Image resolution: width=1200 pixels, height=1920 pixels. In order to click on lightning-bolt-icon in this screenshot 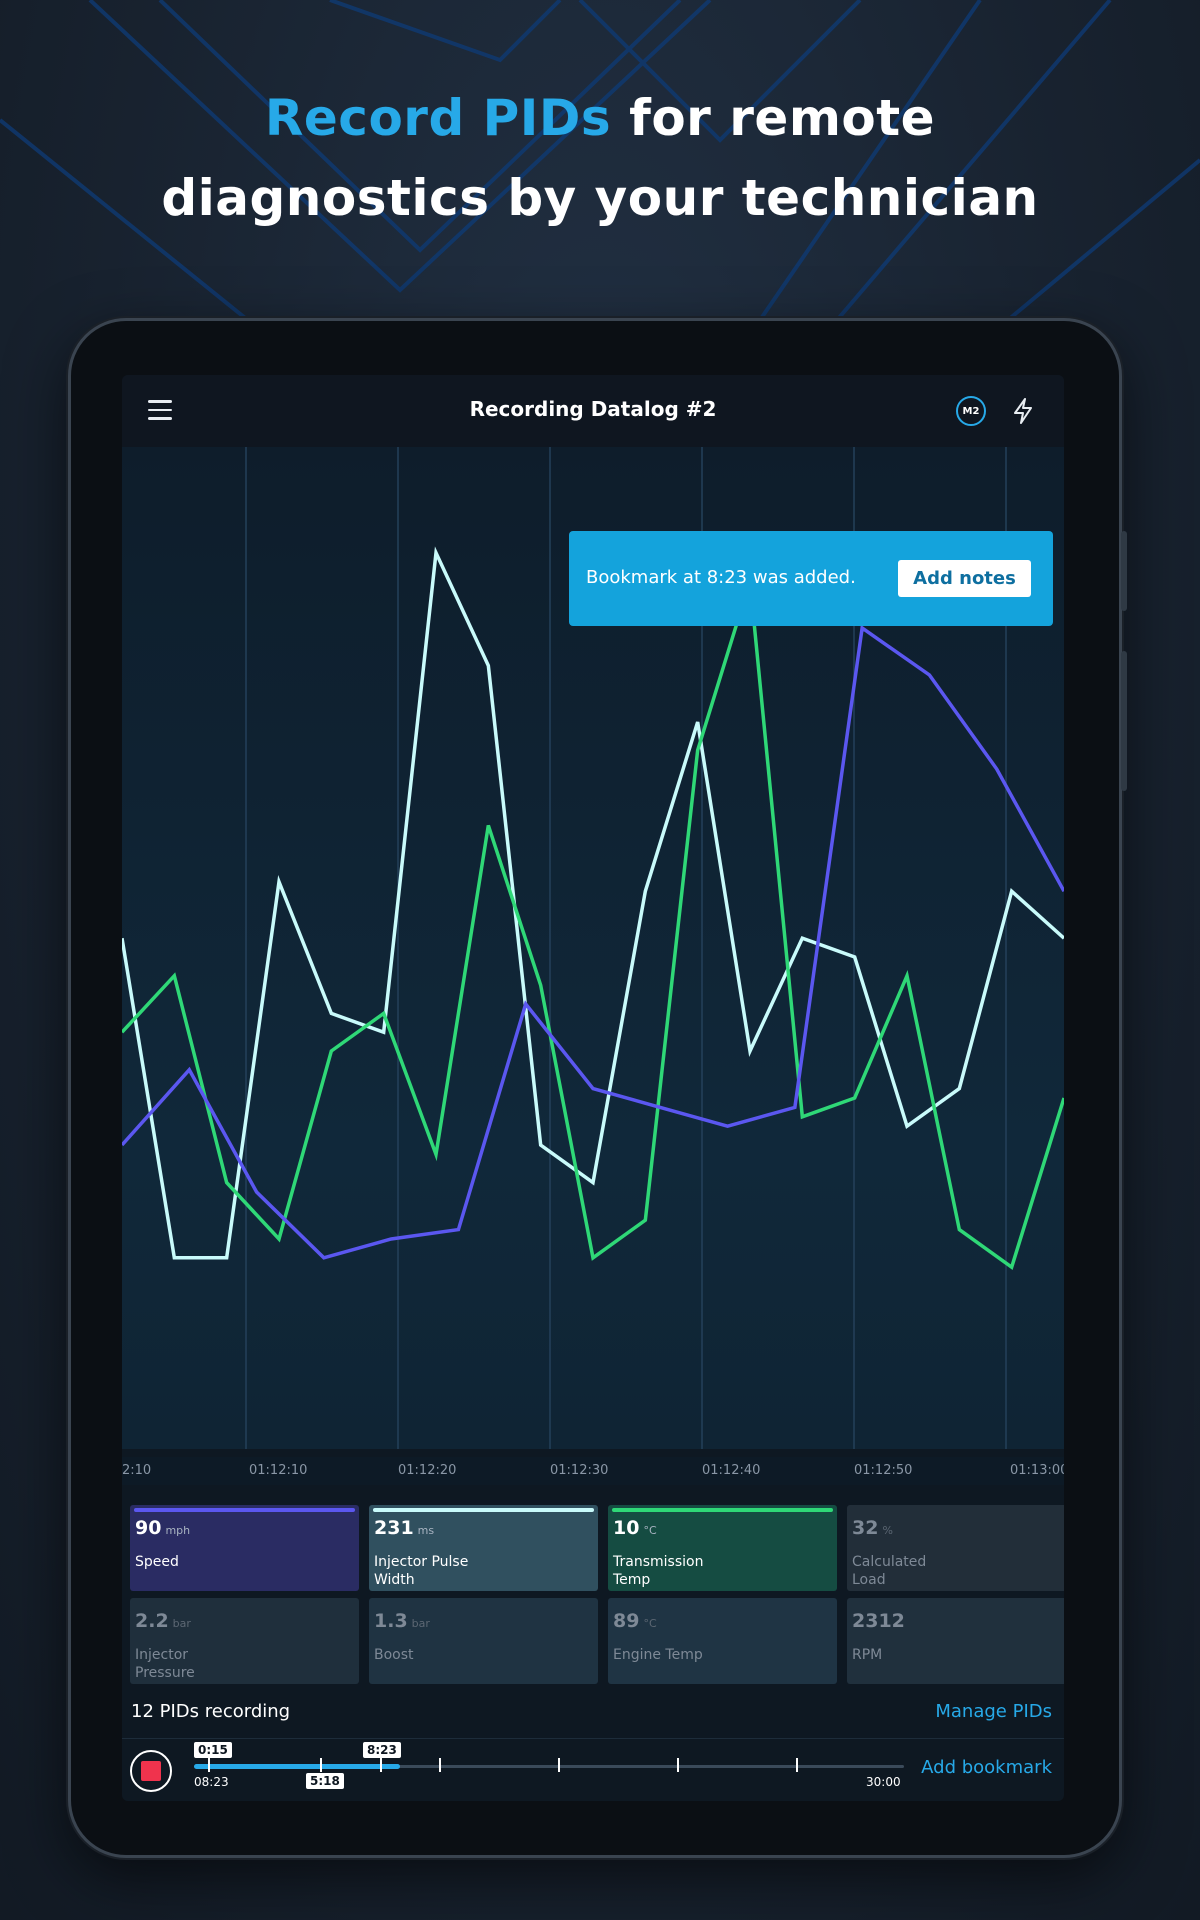, I will do `click(1023, 411)`.